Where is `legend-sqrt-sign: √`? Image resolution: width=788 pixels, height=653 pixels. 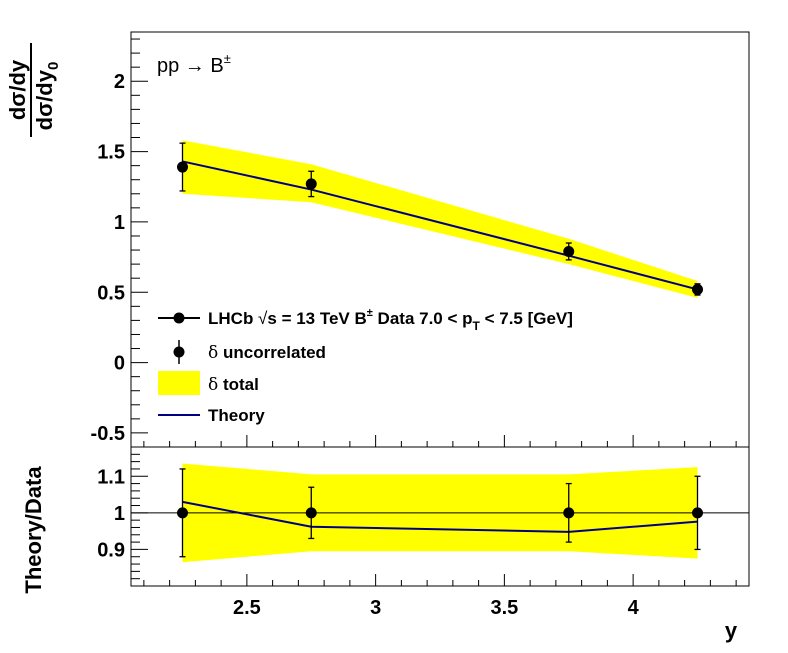 legend-sqrt-sign: √ is located at coordinates (263, 318).